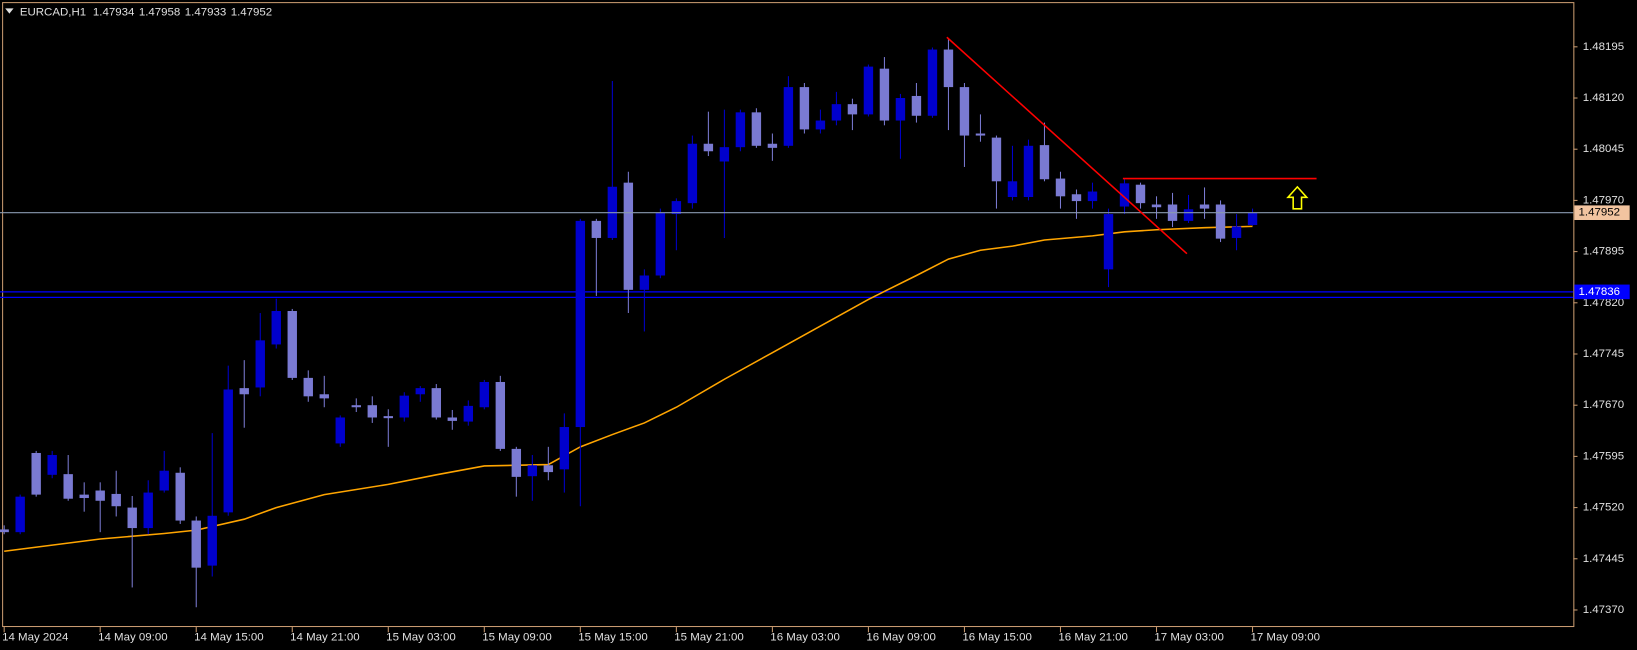 Image resolution: width=1637 pixels, height=650 pixels. Describe the element at coordinates (1603, 303) in the screenshot. I see `y-tick-label: 1.47820` at that location.